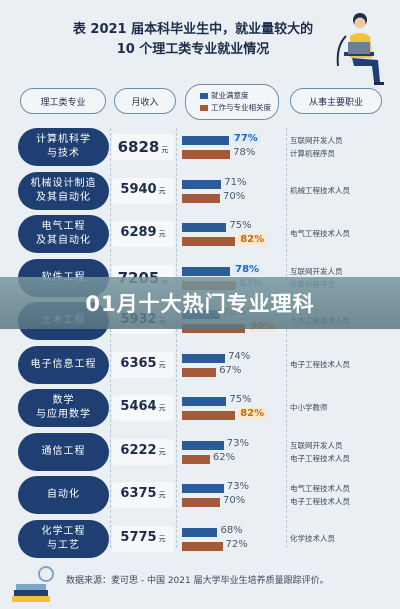  Describe the element at coordinates (309, 407) in the screenshot. I see `occupation-item: 中小学教师` at that location.